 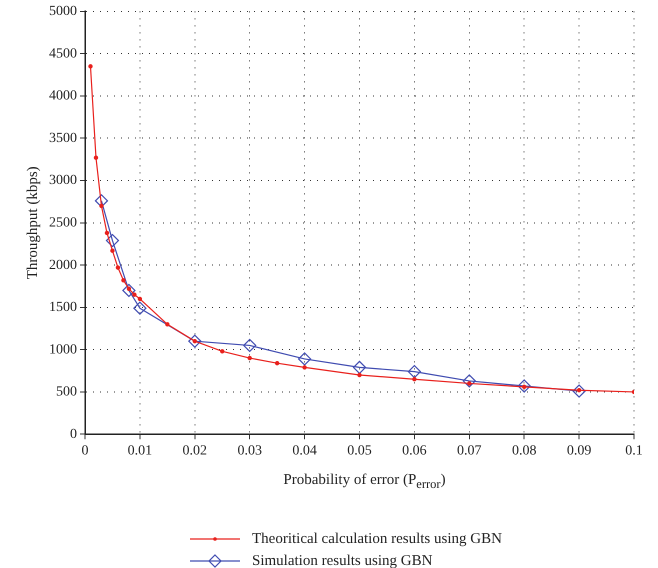 What do you see at coordinates (85, 450) in the screenshot?
I see `x-tick-label: 0` at bounding box center [85, 450].